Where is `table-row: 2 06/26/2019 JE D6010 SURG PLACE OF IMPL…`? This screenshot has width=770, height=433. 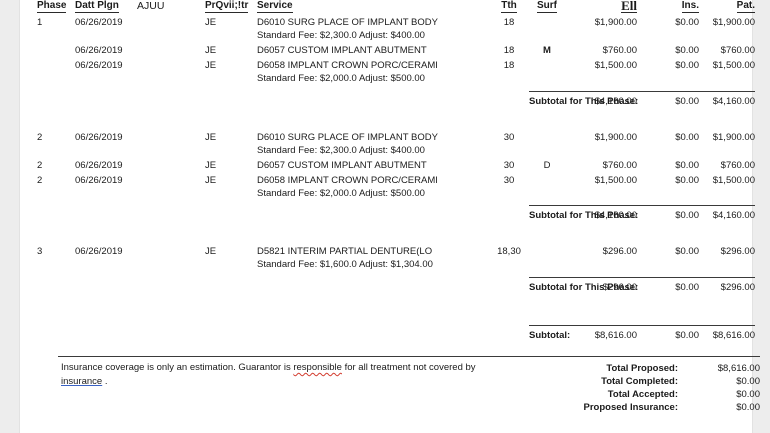
table-row: 2 06/26/2019 JE D6010 SURG PLACE OF IMPL… is located at coordinates (396, 137).